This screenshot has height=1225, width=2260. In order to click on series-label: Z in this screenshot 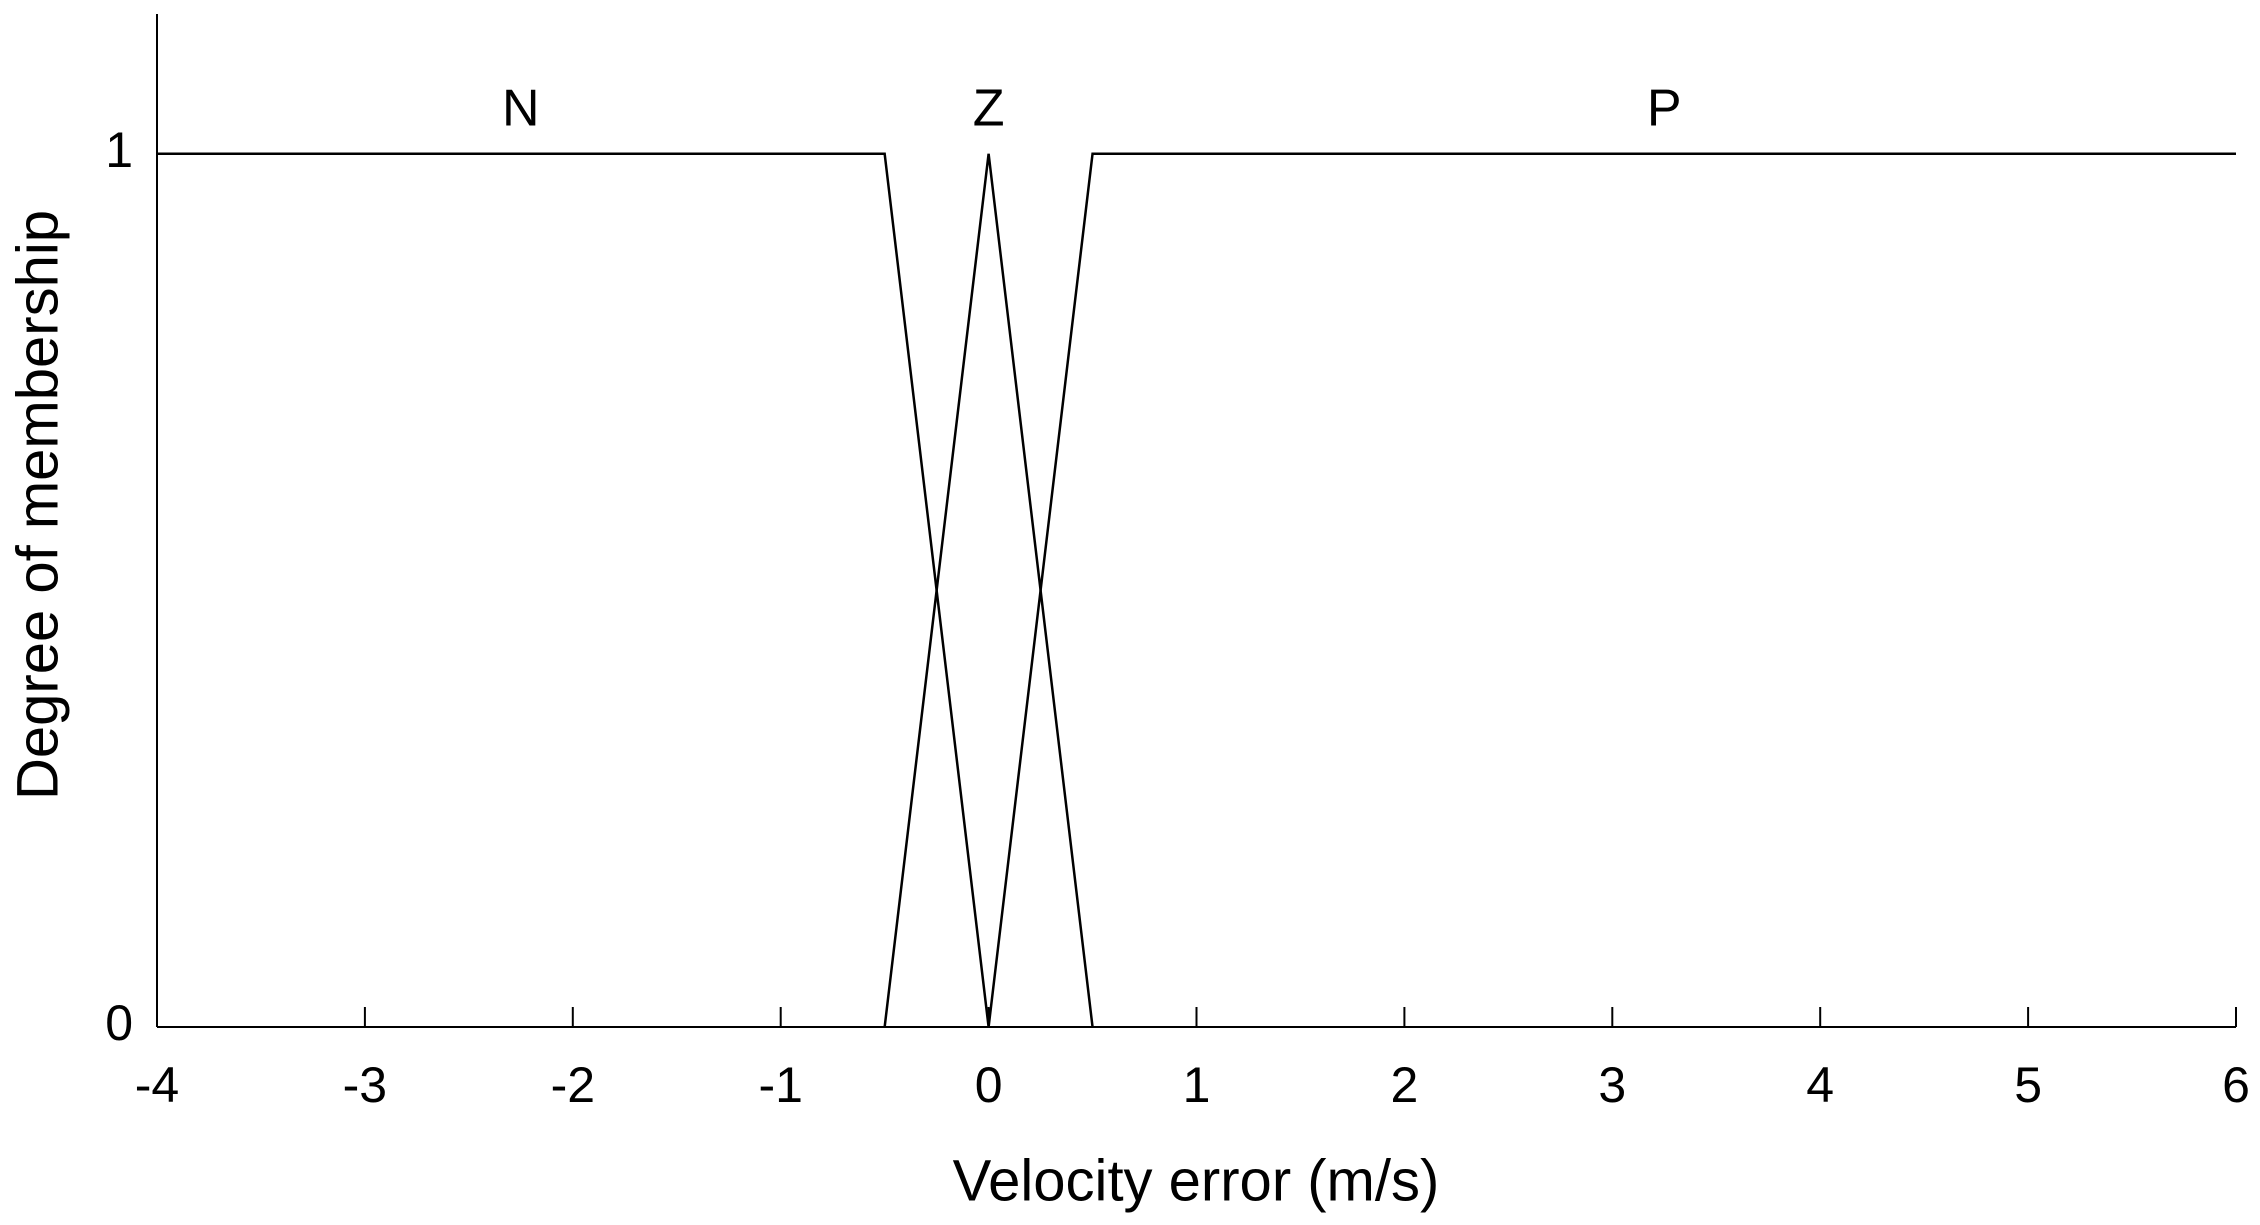, I will do `click(989, 108)`.